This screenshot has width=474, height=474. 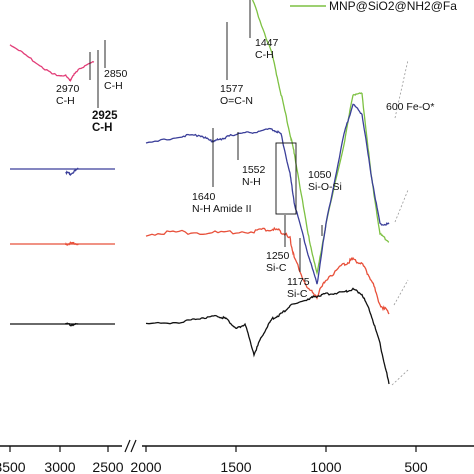 What do you see at coordinates (116, 74) in the screenshot?
I see `annotation-value-2: 2850` at bounding box center [116, 74].